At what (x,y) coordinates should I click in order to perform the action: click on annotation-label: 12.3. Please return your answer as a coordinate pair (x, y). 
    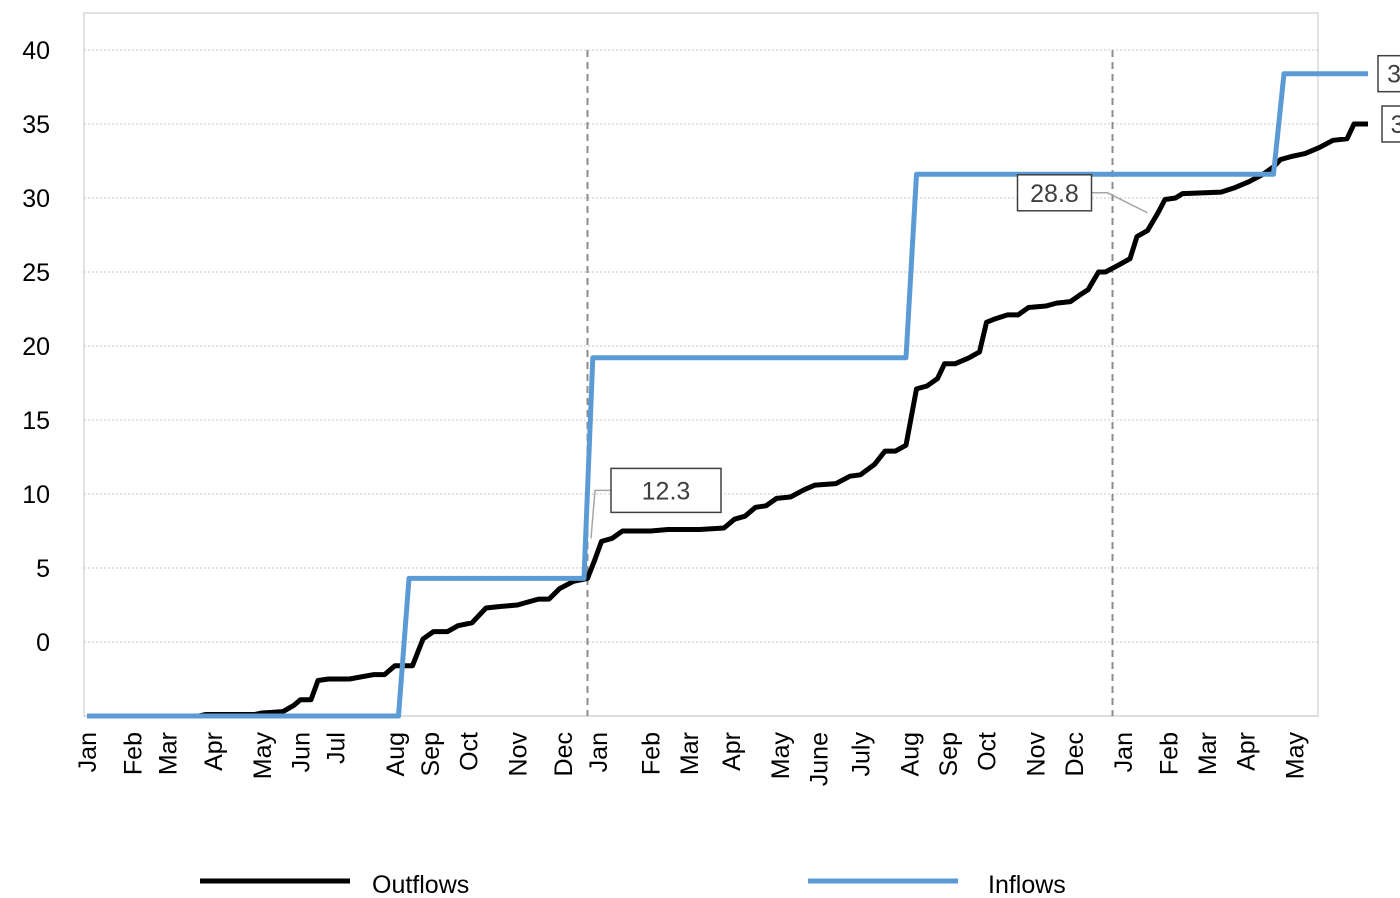
    Looking at the image, I should click on (666, 491).